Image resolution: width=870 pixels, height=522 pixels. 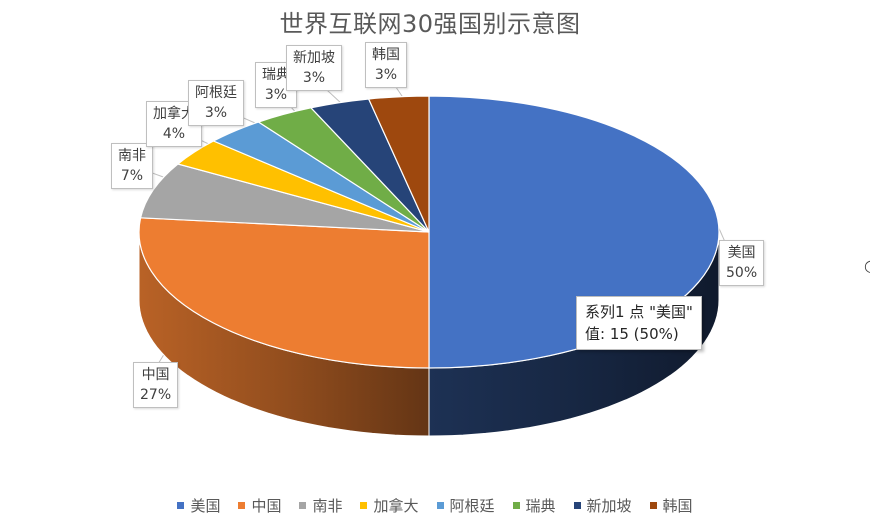 I want to click on data-label-percent: 50%, so click(x=742, y=273).